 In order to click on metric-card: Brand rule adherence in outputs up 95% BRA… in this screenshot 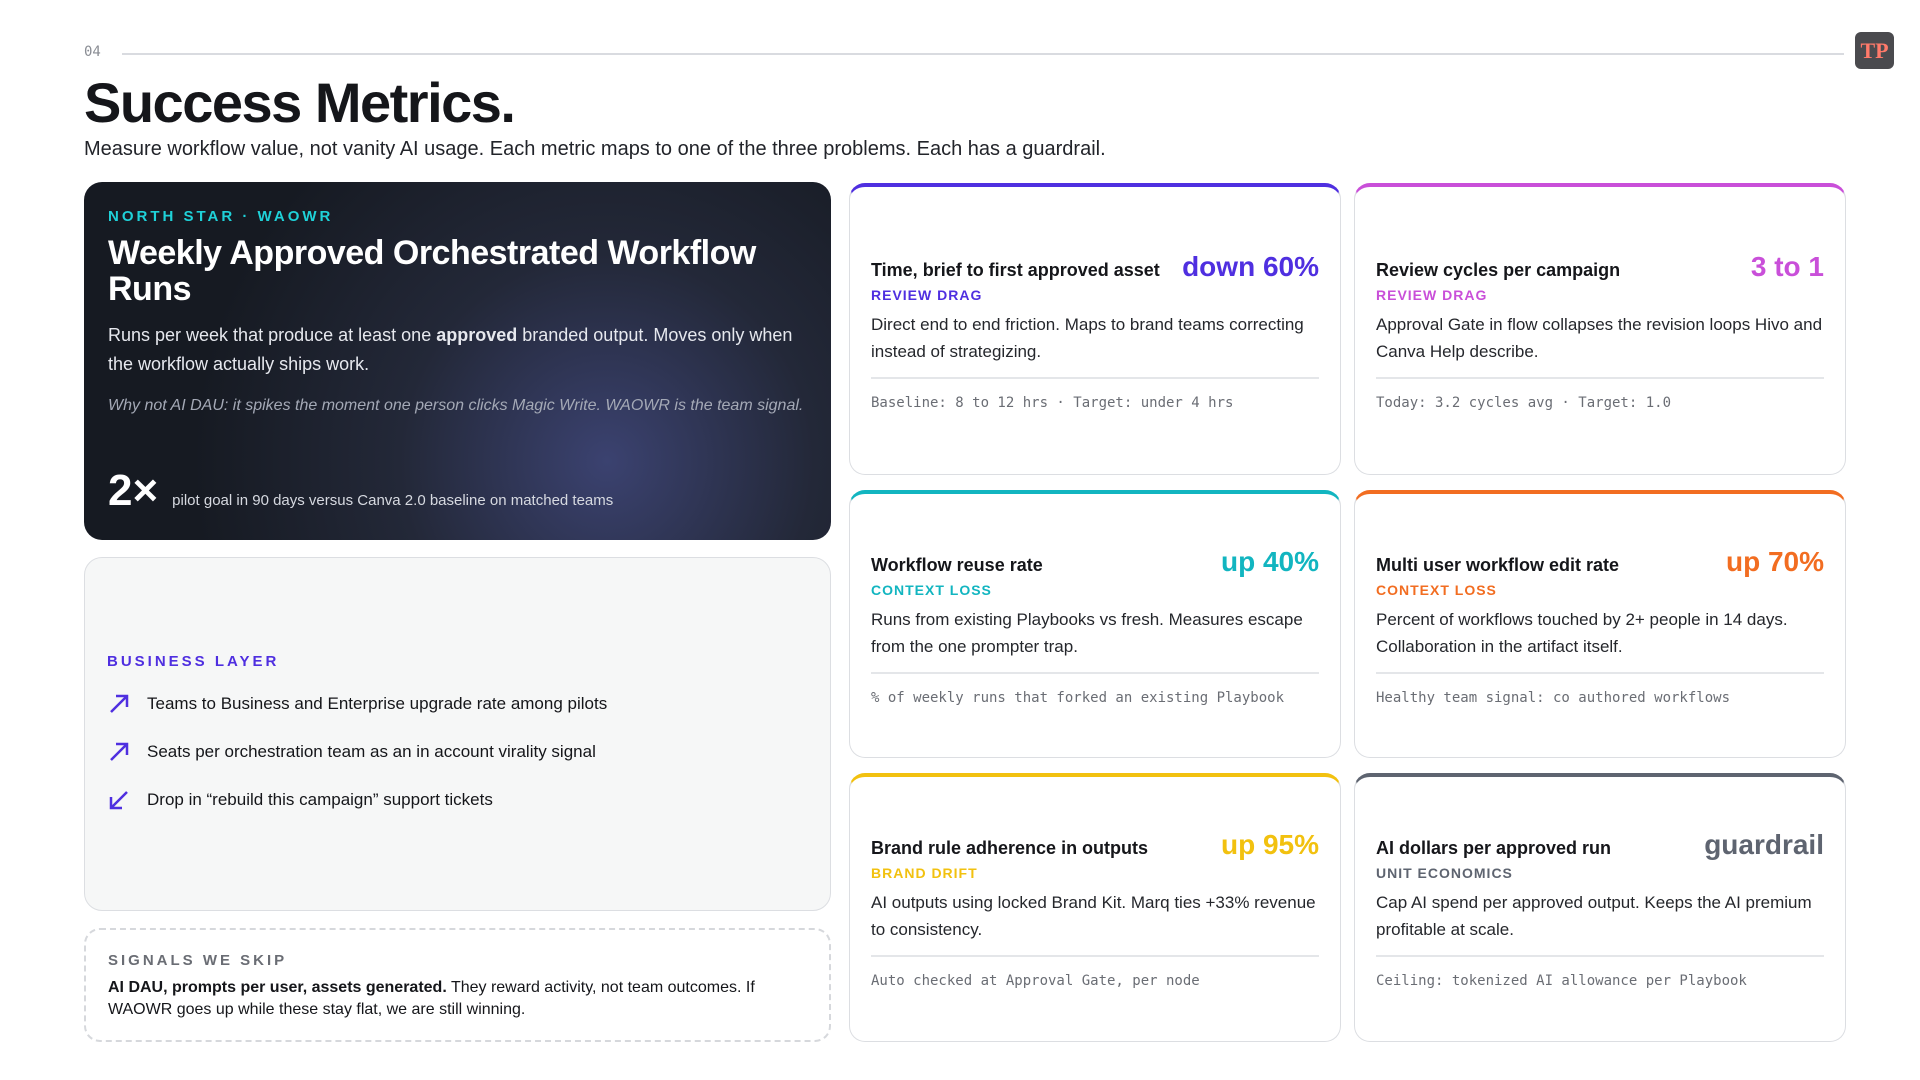, I will do `click(1095, 907)`.